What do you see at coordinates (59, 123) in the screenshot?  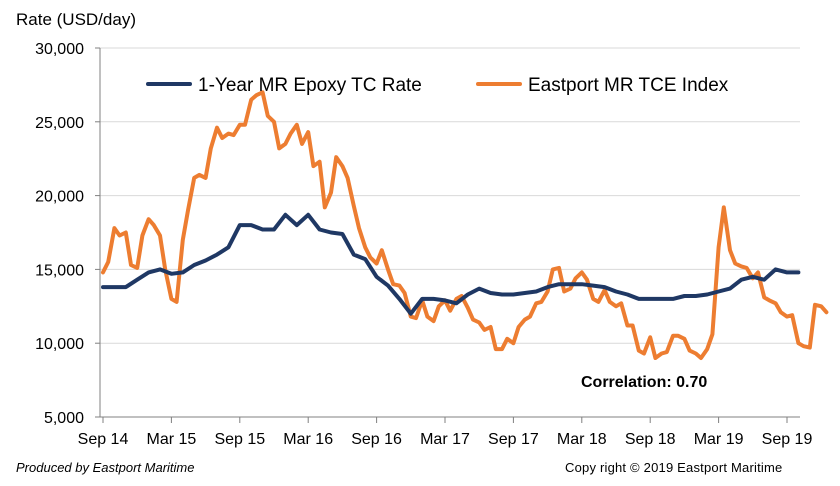 I see `y-tick-label: 25,000` at bounding box center [59, 123].